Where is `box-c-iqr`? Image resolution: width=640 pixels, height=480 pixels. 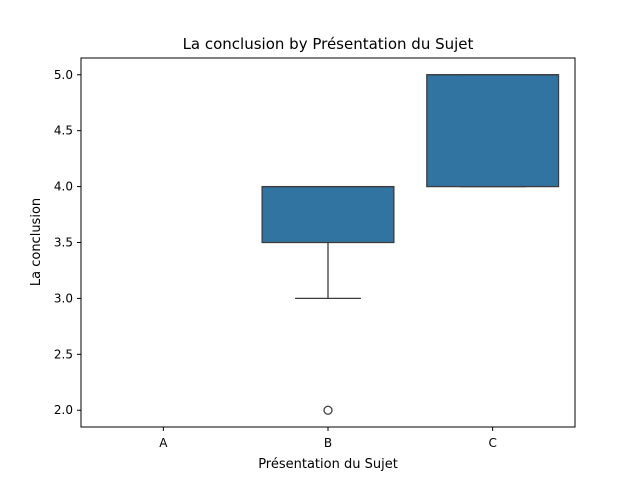 box-c-iqr is located at coordinates (493, 131).